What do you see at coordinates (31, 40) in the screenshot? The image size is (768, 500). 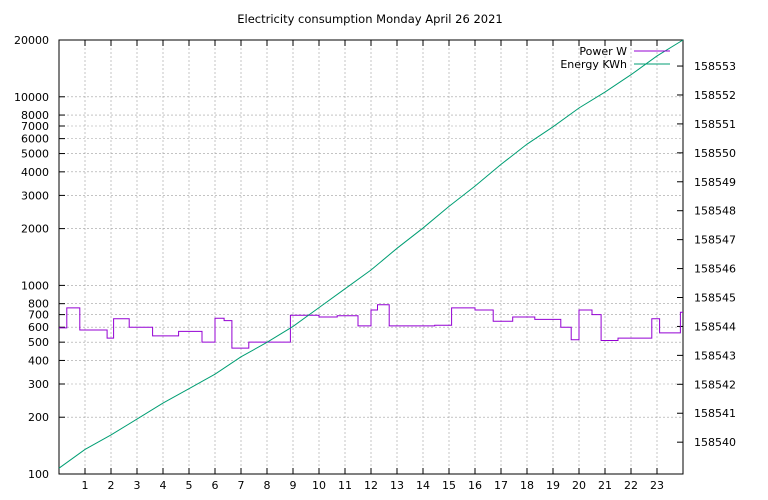 I see `y-left-tick-label: 20000` at bounding box center [31, 40].